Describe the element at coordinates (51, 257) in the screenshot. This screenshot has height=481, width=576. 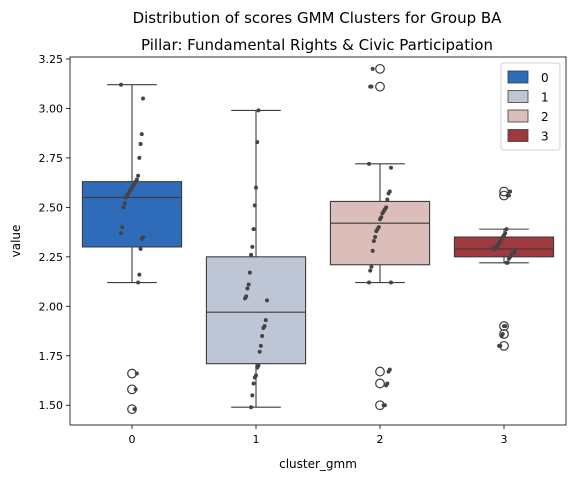
I see `y-tick-label: 2.25` at that location.